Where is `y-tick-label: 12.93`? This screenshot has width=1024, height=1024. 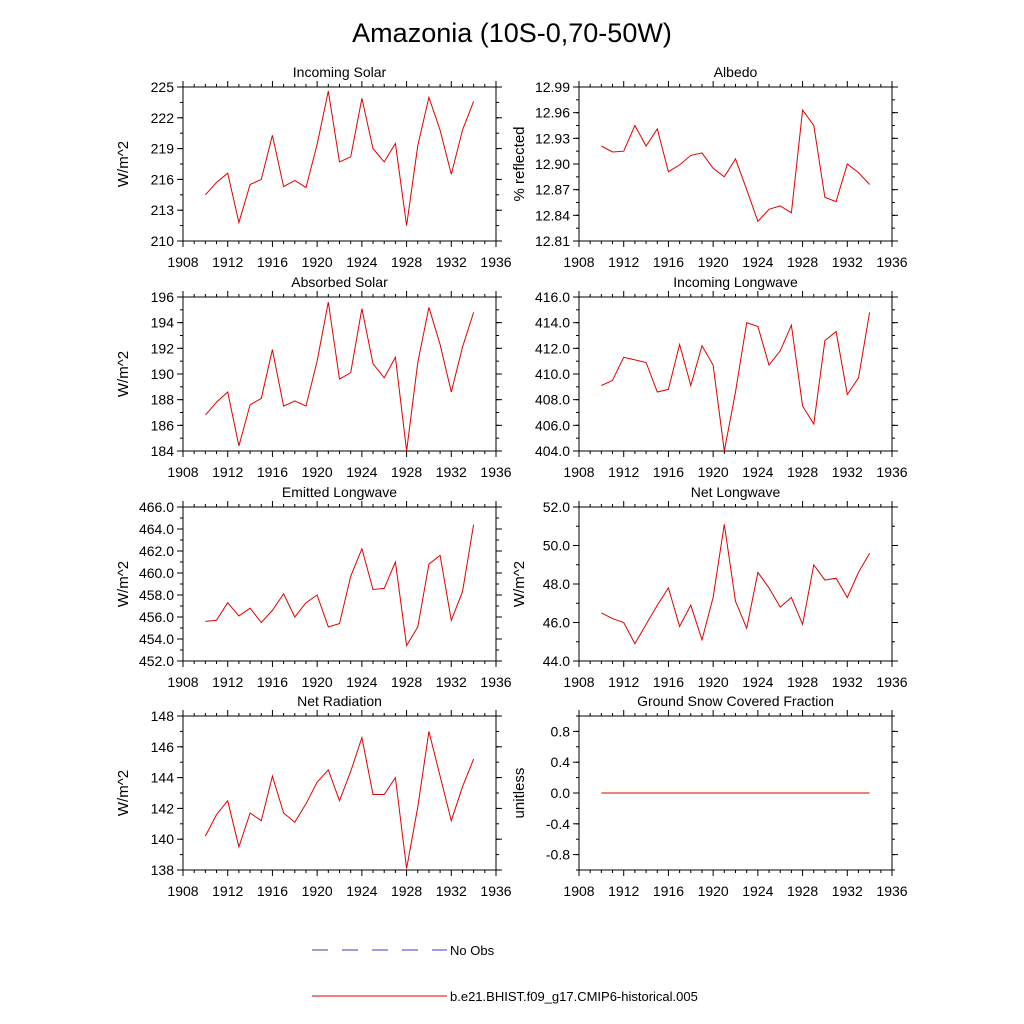
y-tick-label: 12.93 is located at coordinates (552, 138).